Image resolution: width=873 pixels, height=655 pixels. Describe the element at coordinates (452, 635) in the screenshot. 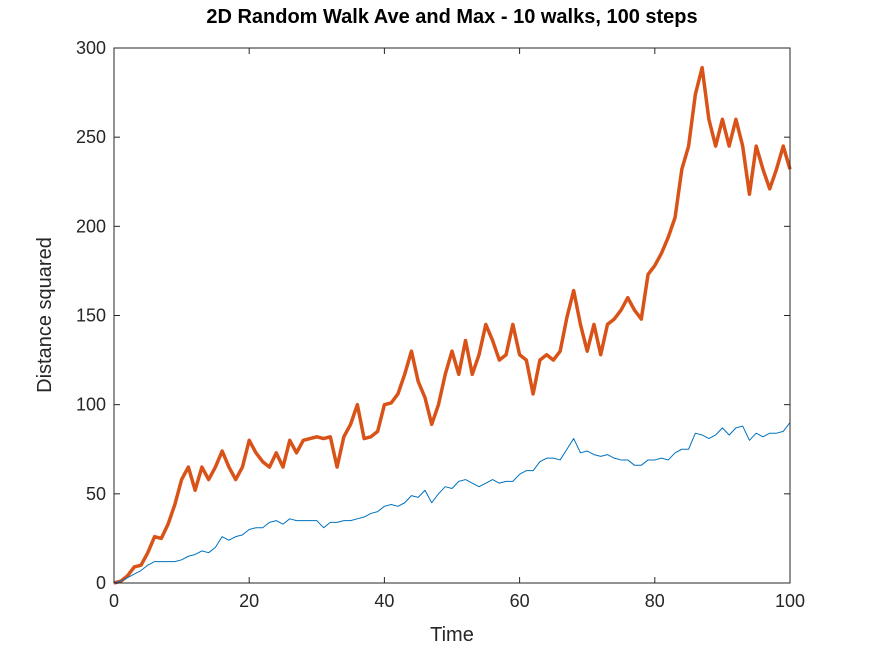

I see `x-axis-label: Time` at that location.